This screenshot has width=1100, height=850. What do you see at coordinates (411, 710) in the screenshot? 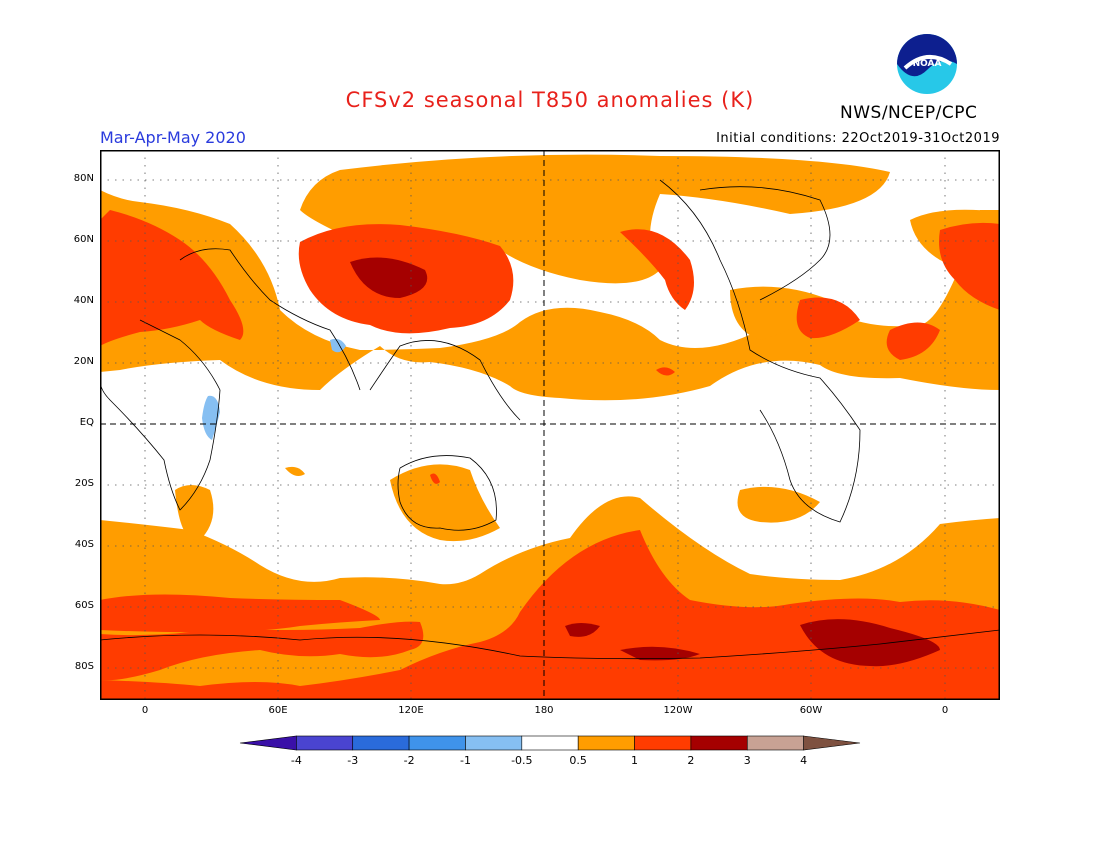
I see `lon-tick-label: 120E` at bounding box center [411, 710].